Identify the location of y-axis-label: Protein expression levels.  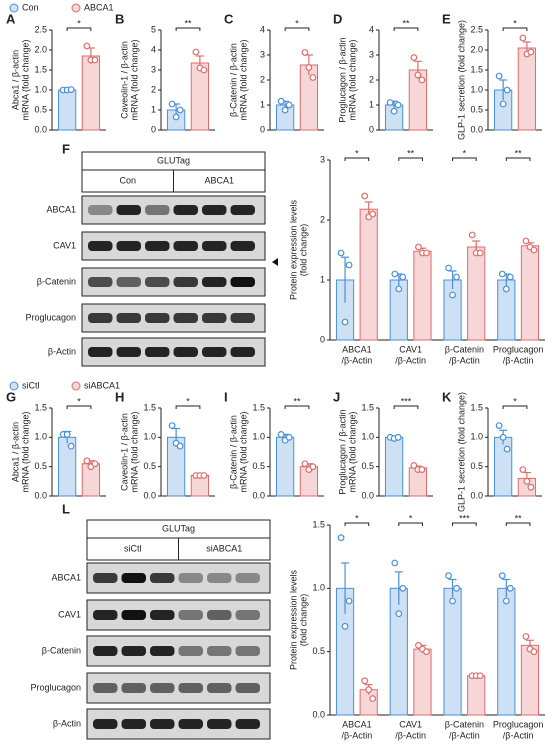
(293, 619).